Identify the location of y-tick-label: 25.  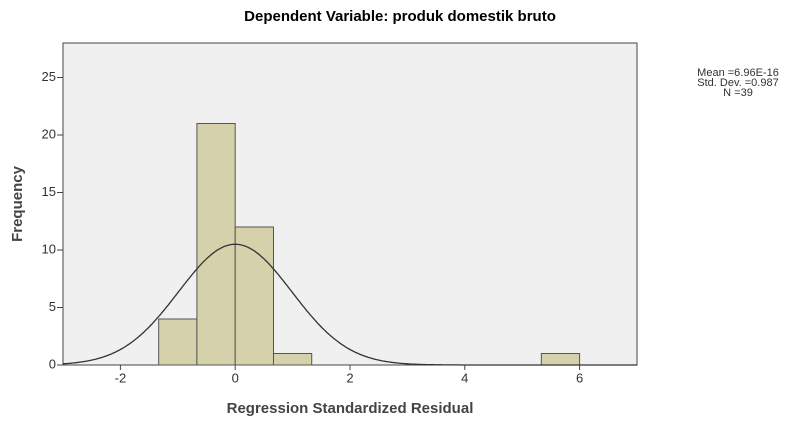
(49, 76).